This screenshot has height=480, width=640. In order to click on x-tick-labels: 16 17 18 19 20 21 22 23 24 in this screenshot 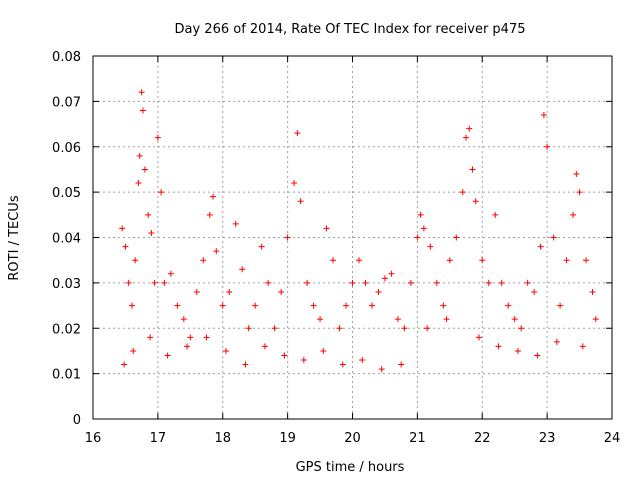, I will do `click(353, 438)`.